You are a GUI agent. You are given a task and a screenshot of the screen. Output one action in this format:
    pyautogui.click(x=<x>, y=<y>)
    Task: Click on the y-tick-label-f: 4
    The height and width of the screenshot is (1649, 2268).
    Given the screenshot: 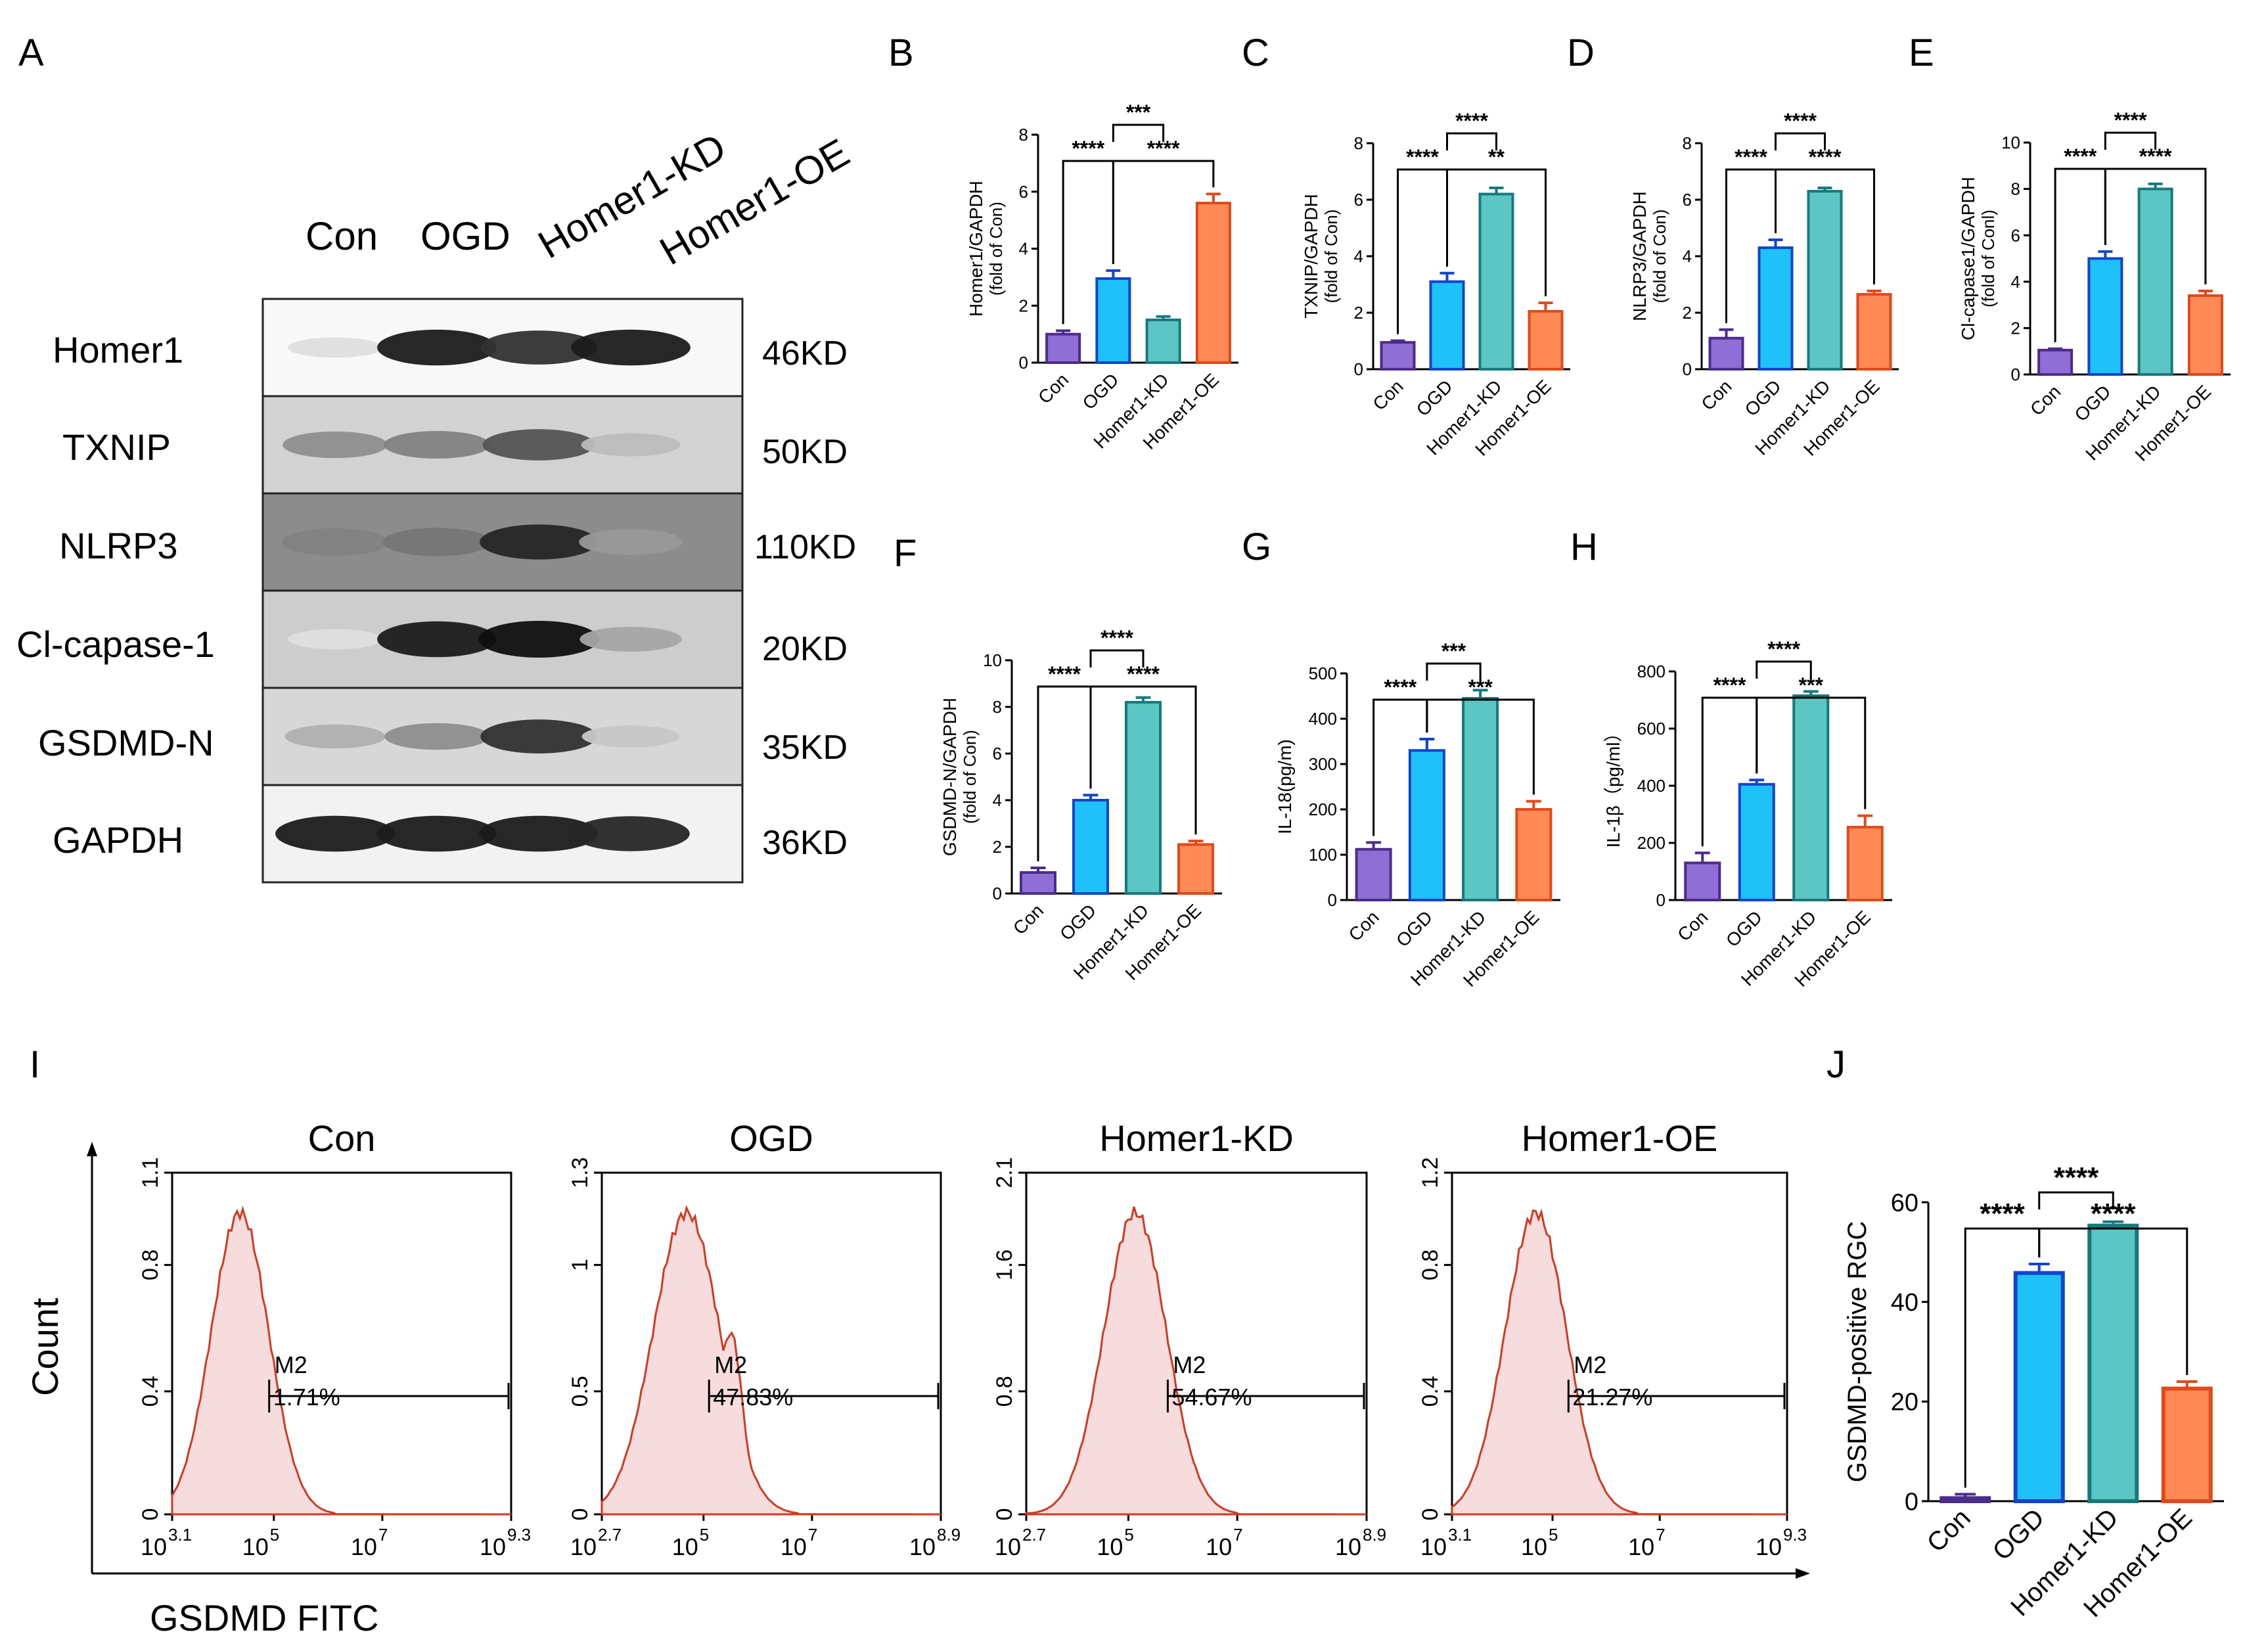 What is the action you would take?
    pyautogui.click(x=997, y=800)
    